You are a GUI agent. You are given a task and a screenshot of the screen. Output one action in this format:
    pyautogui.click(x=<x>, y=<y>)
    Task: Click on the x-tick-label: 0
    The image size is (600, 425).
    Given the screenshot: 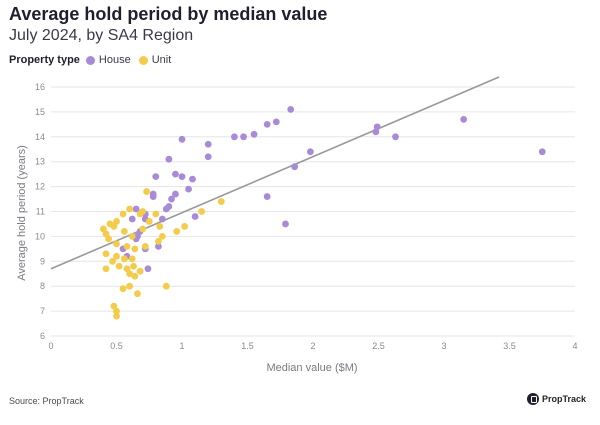 What is the action you would take?
    pyautogui.click(x=50, y=346)
    